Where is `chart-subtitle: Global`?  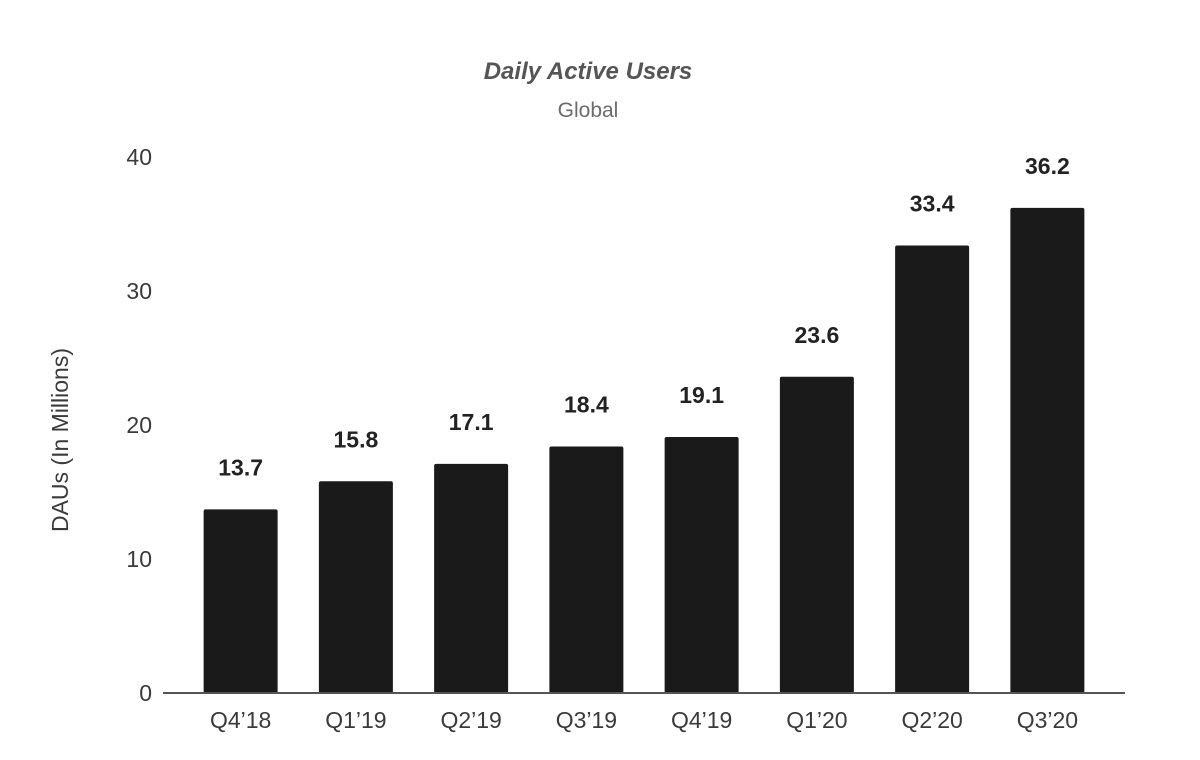
chart-subtitle: Global is located at coordinates (588, 110).